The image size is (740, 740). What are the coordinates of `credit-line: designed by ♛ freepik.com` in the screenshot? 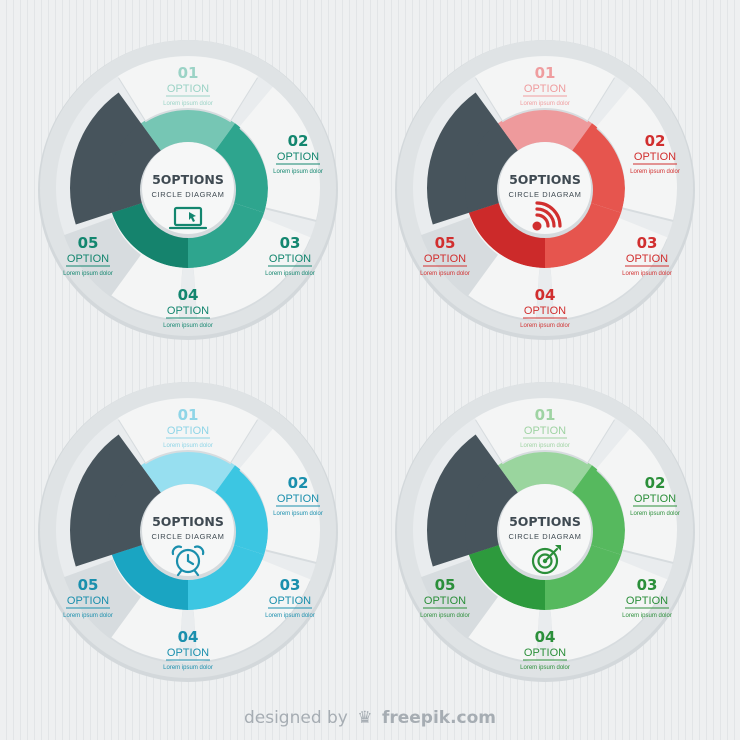 It's located at (370, 721).